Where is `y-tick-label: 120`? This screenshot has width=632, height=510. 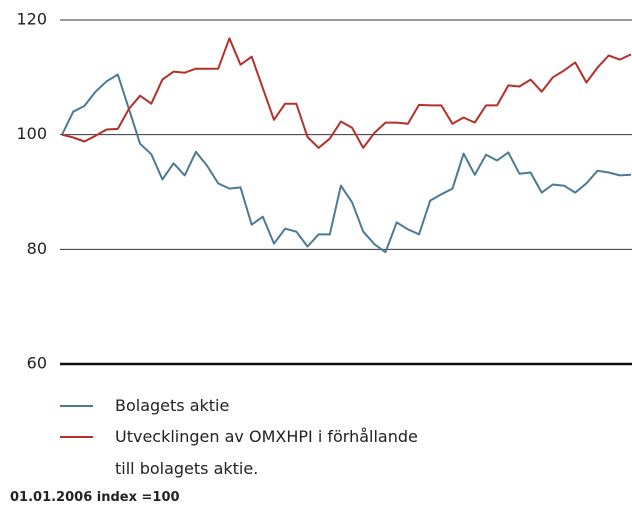 y-tick-label: 120 is located at coordinates (31, 19).